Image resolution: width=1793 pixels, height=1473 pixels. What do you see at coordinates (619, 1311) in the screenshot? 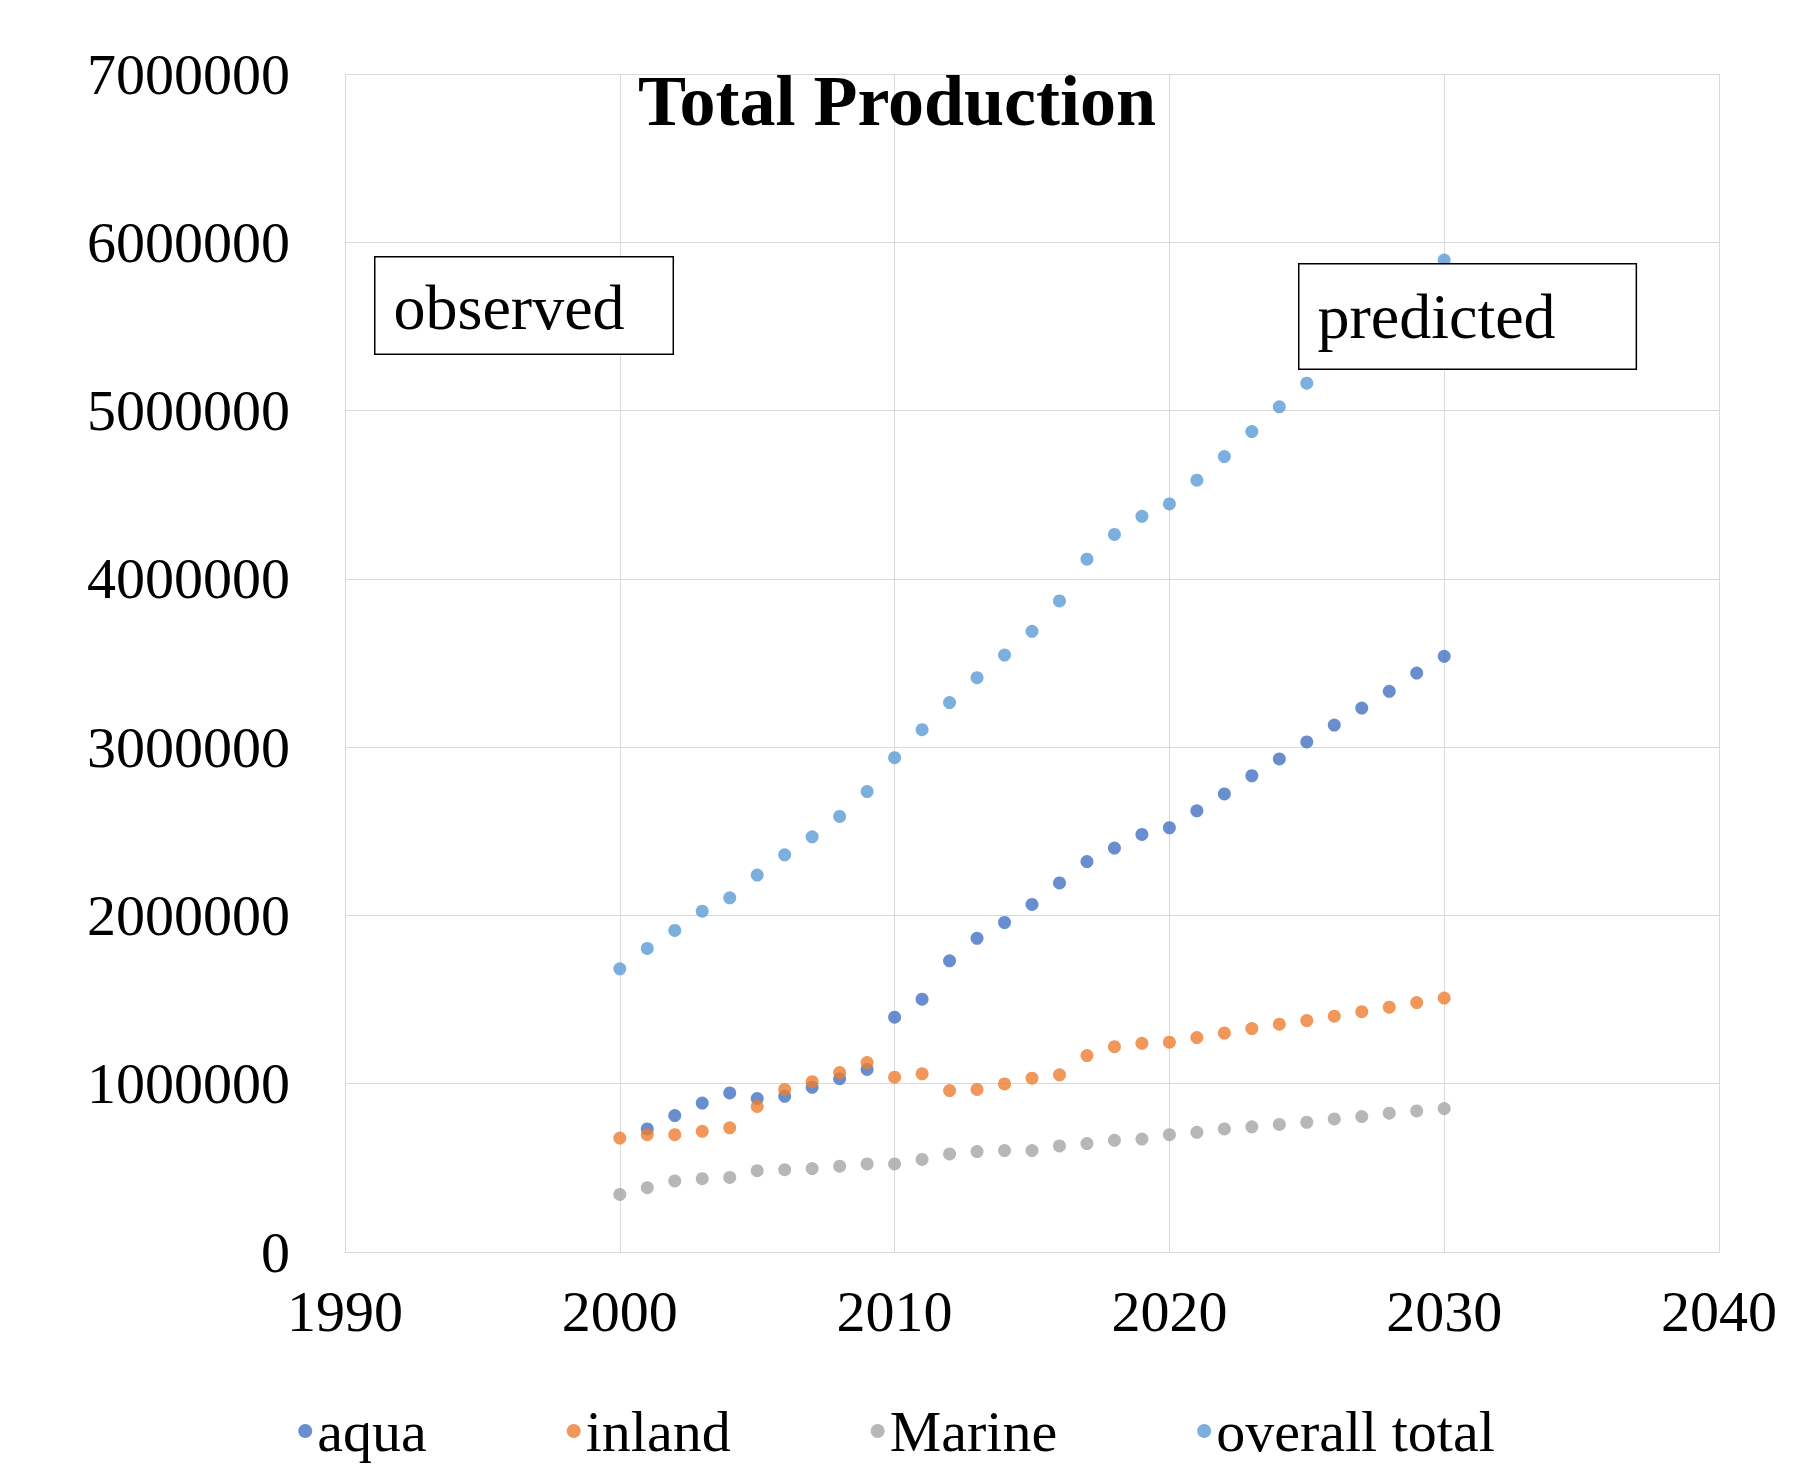
I see `x-tick-label: 2000` at bounding box center [619, 1311].